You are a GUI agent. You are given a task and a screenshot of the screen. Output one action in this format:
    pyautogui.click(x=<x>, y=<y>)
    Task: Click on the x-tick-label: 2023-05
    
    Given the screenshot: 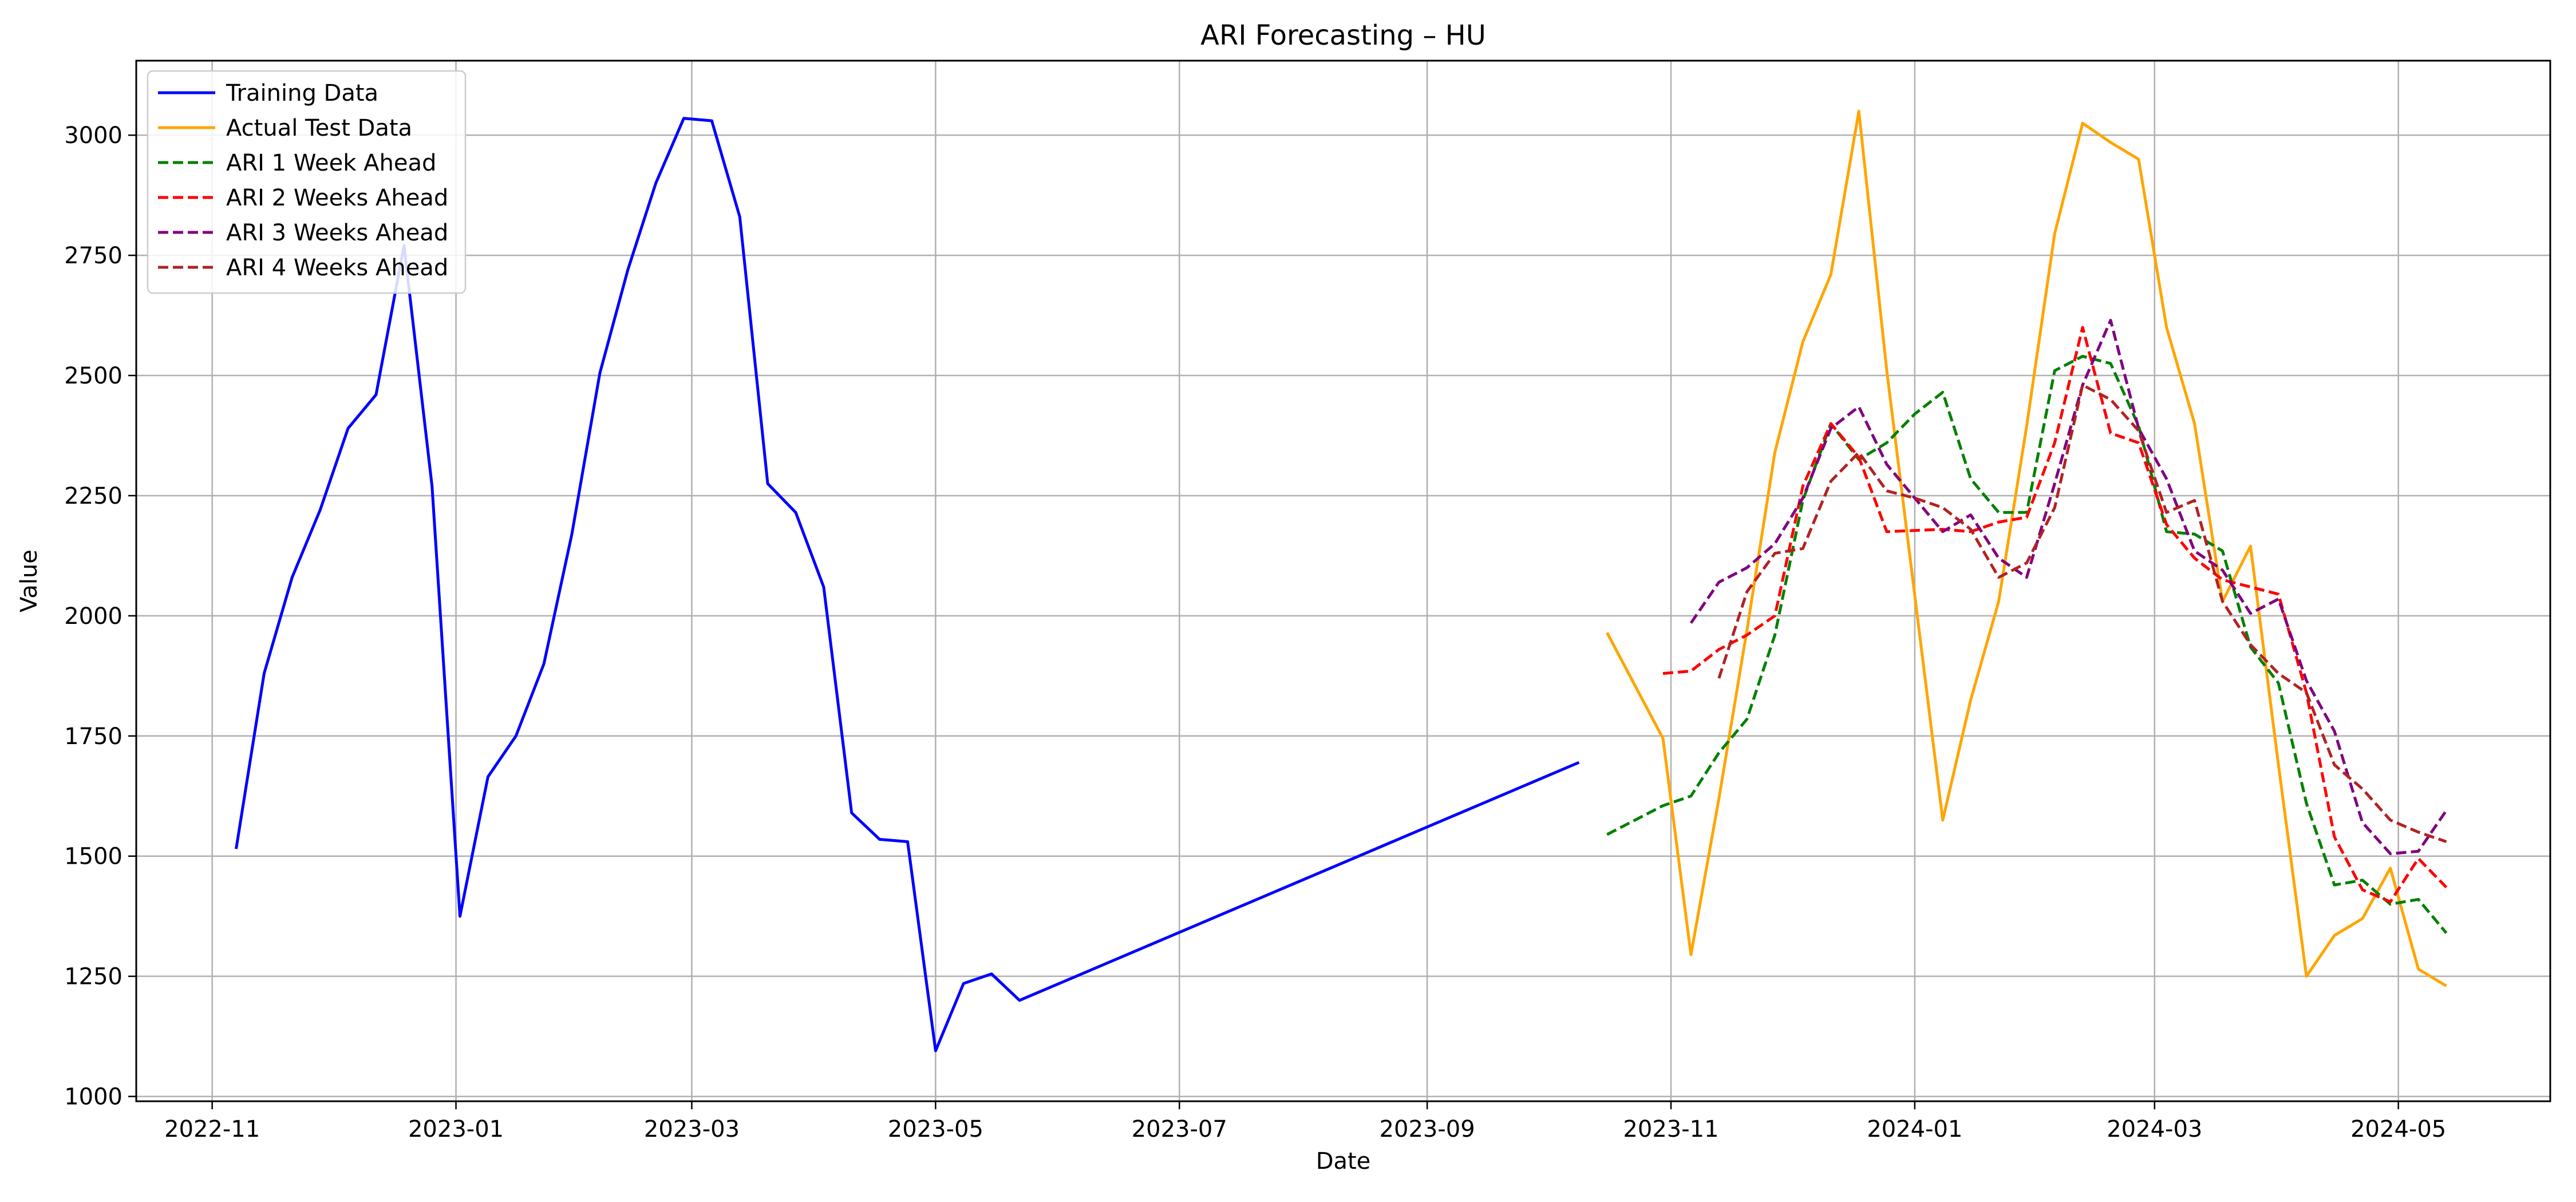 What is the action you would take?
    pyautogui.click(x=935, y=1129)
    